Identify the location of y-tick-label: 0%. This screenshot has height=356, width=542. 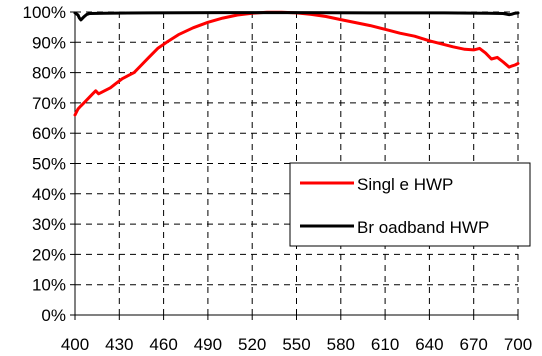
(53, 315).